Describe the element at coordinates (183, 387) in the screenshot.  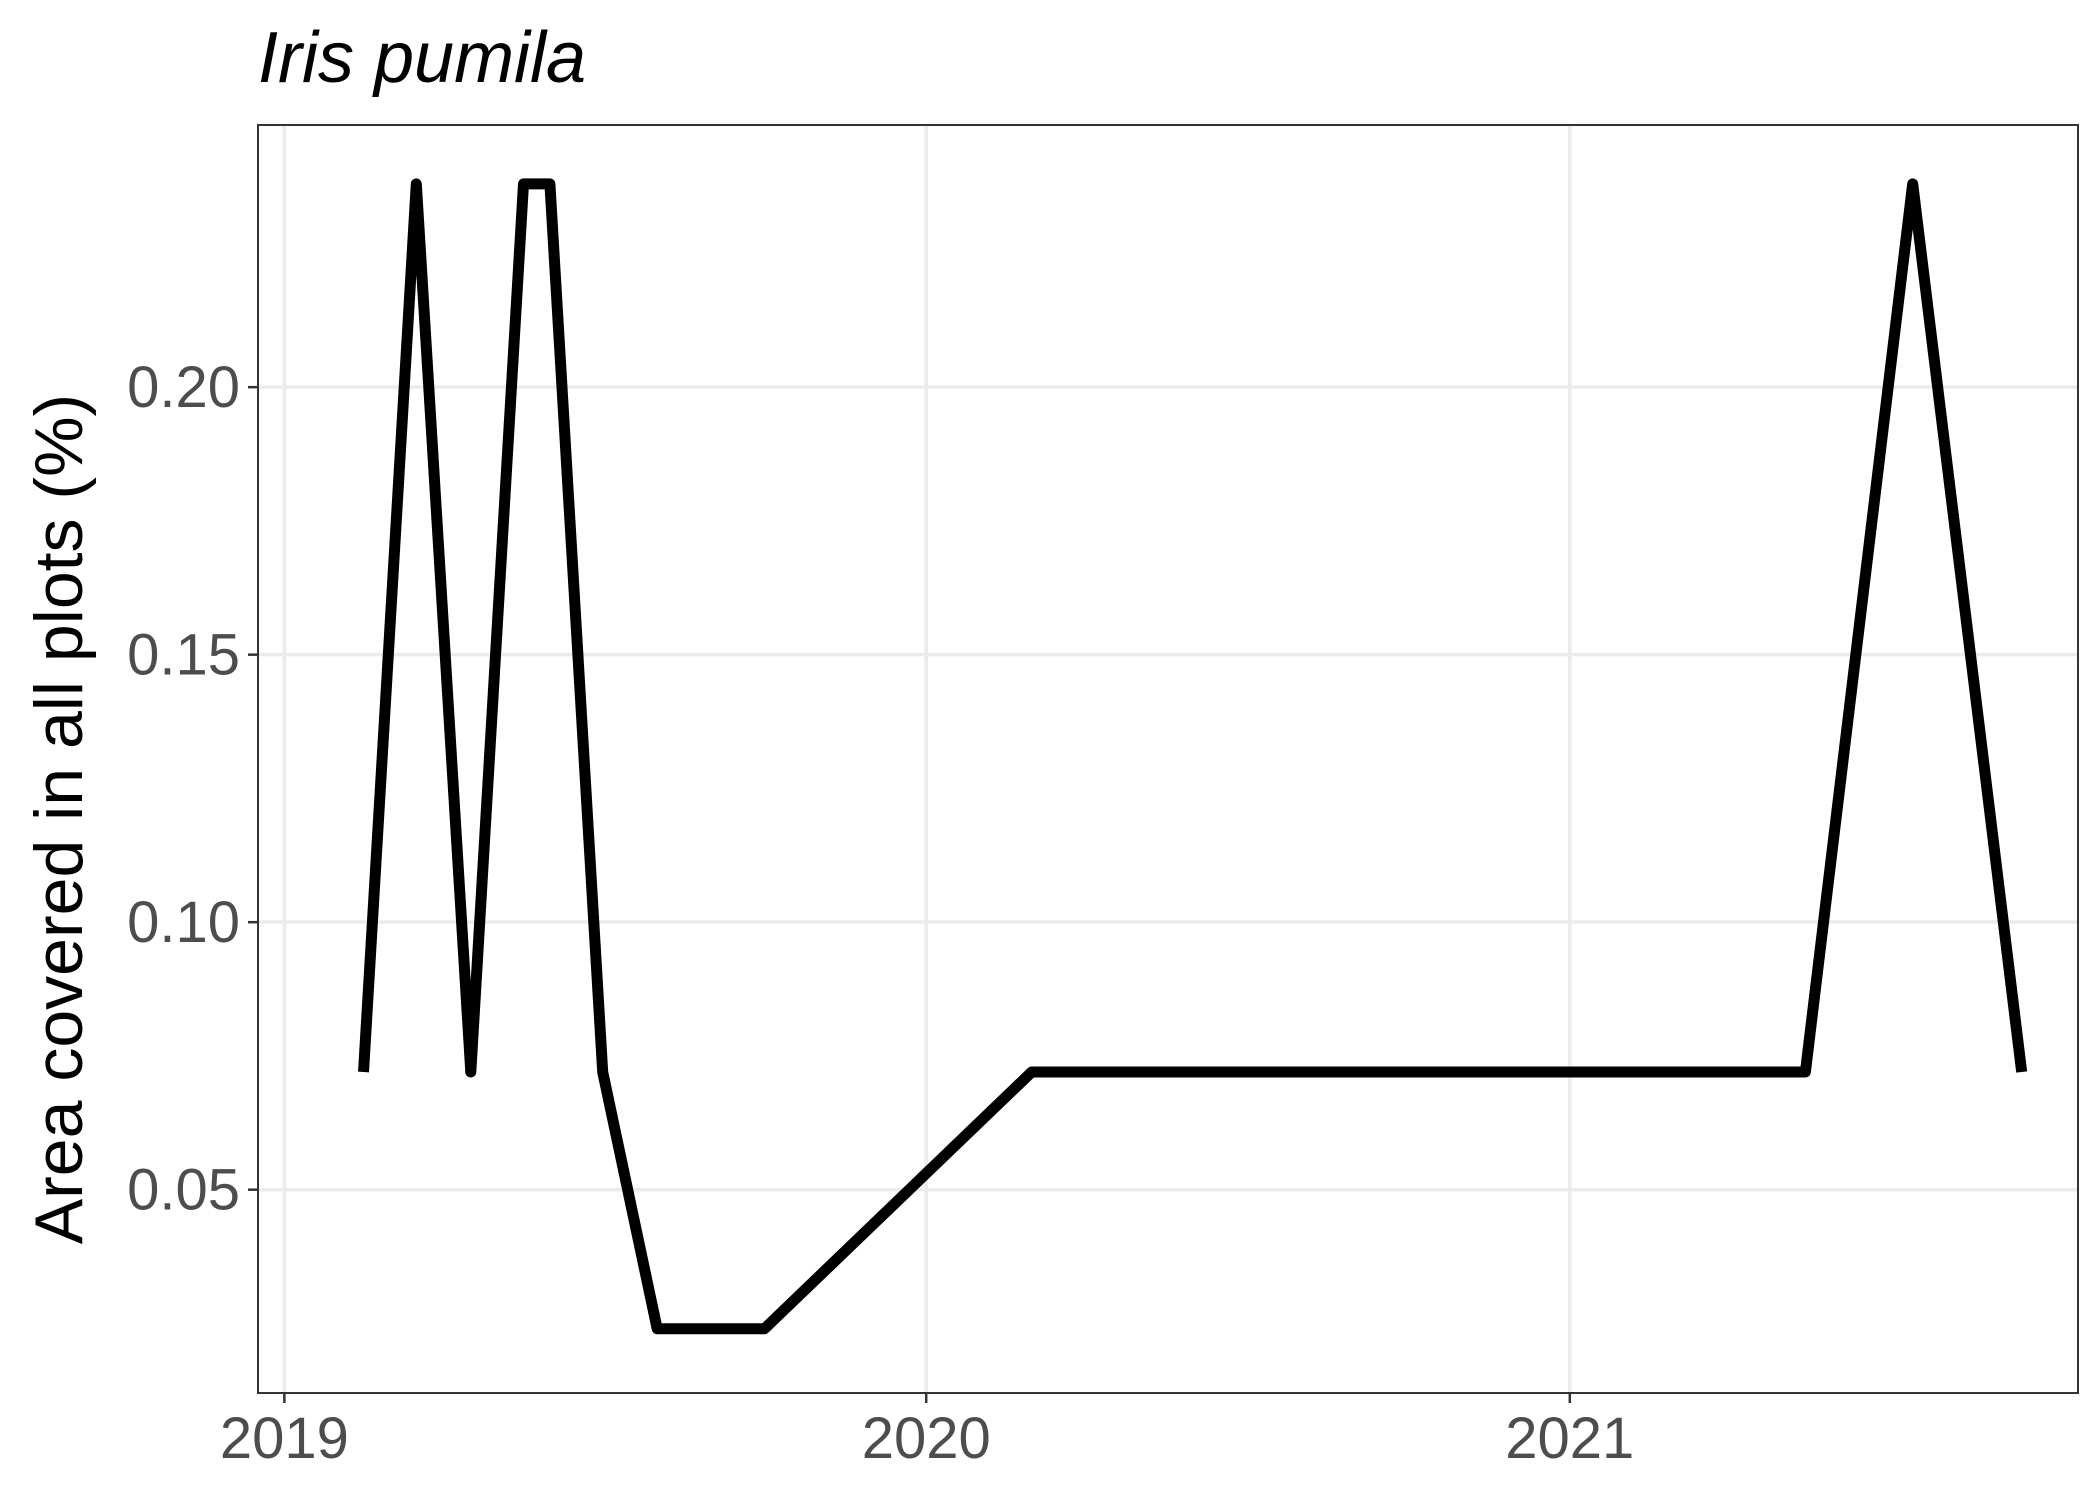
I see `y-tick-label: 0.20` at that location.